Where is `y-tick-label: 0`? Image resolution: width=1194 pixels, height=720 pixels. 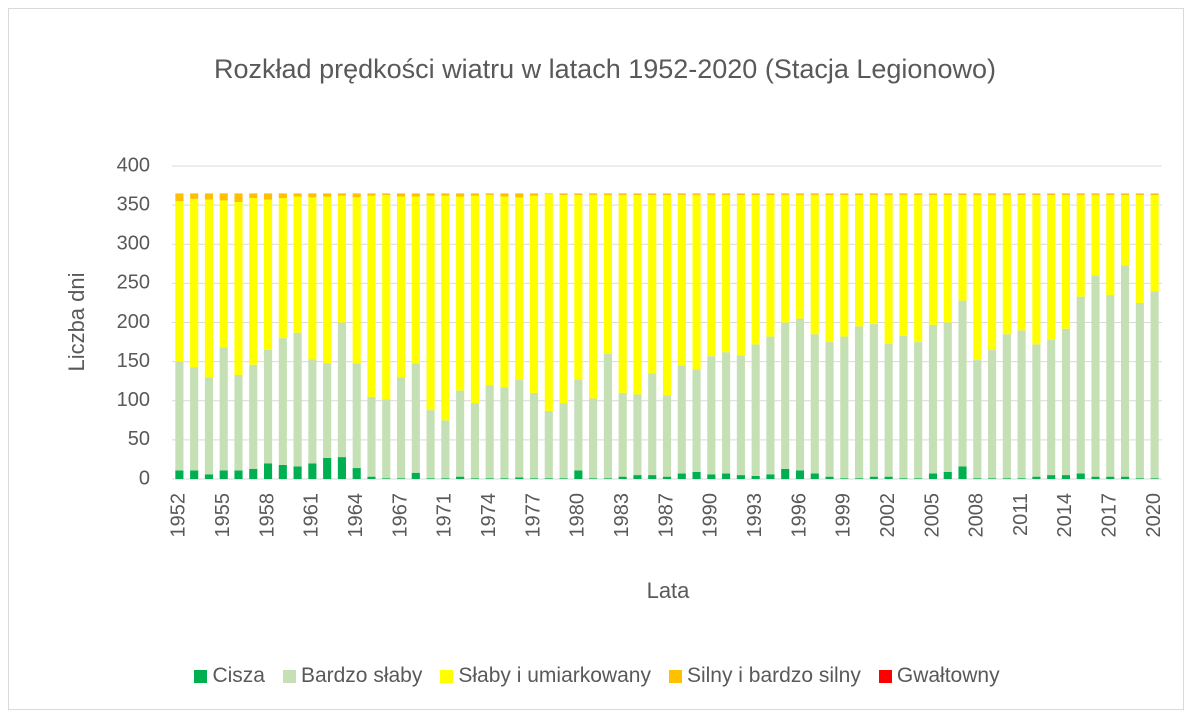
y-tick-label: 0 is located at coordinates (144, 478).